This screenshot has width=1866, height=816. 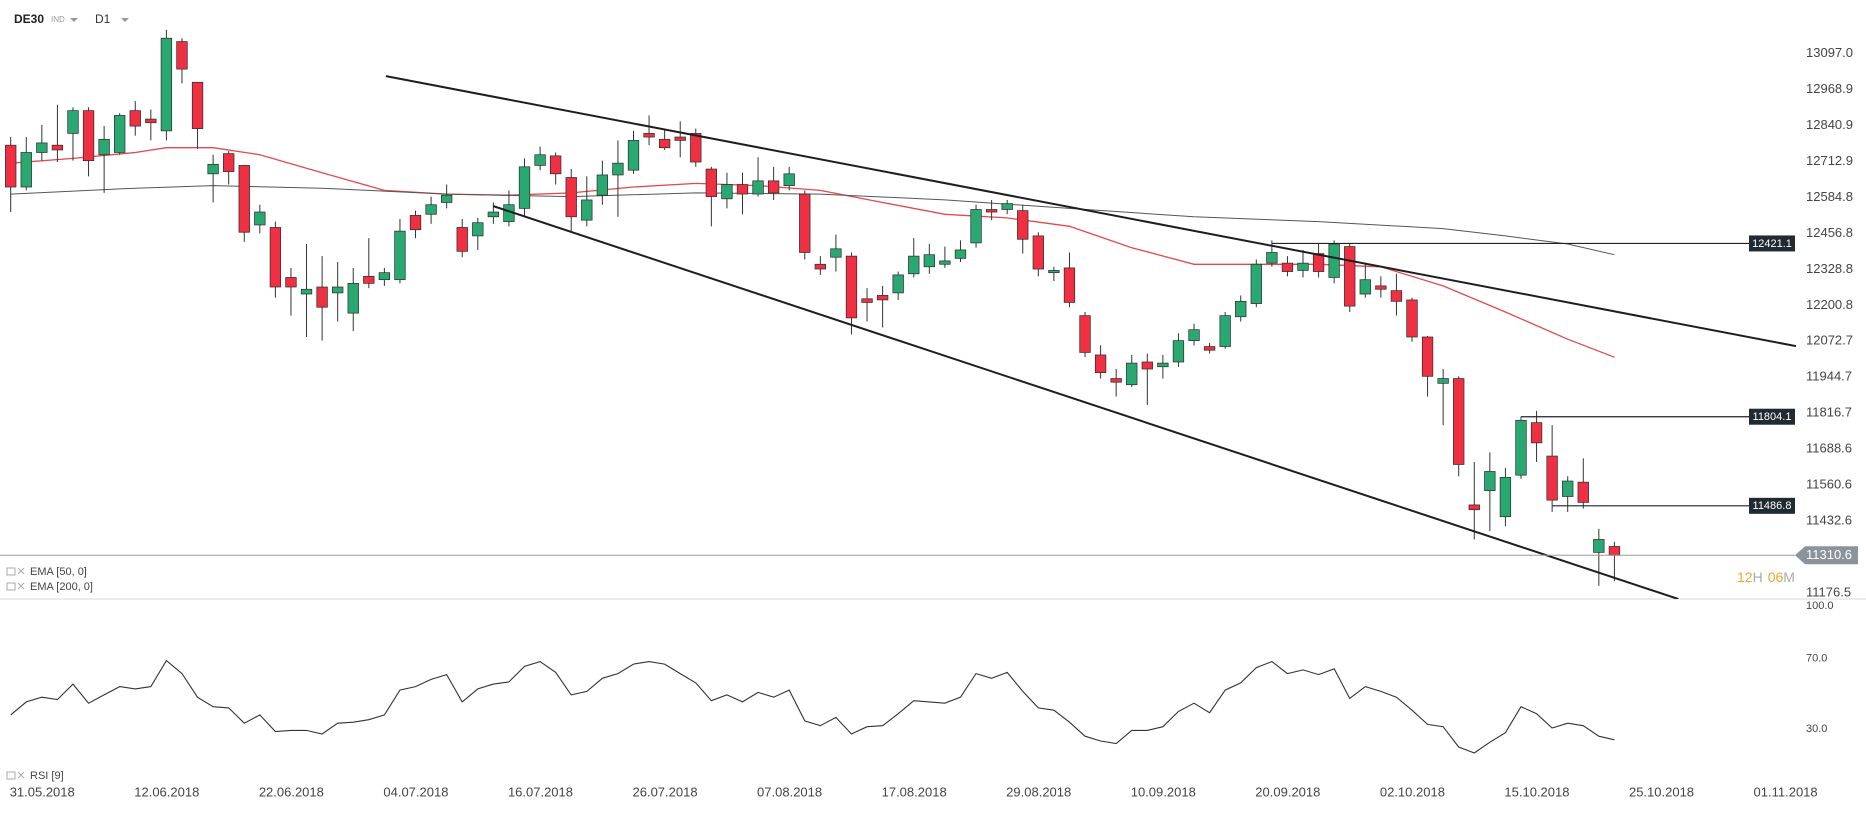 I want to click on legend-entry: EMA [200, 0], so click(x=61, y=587).